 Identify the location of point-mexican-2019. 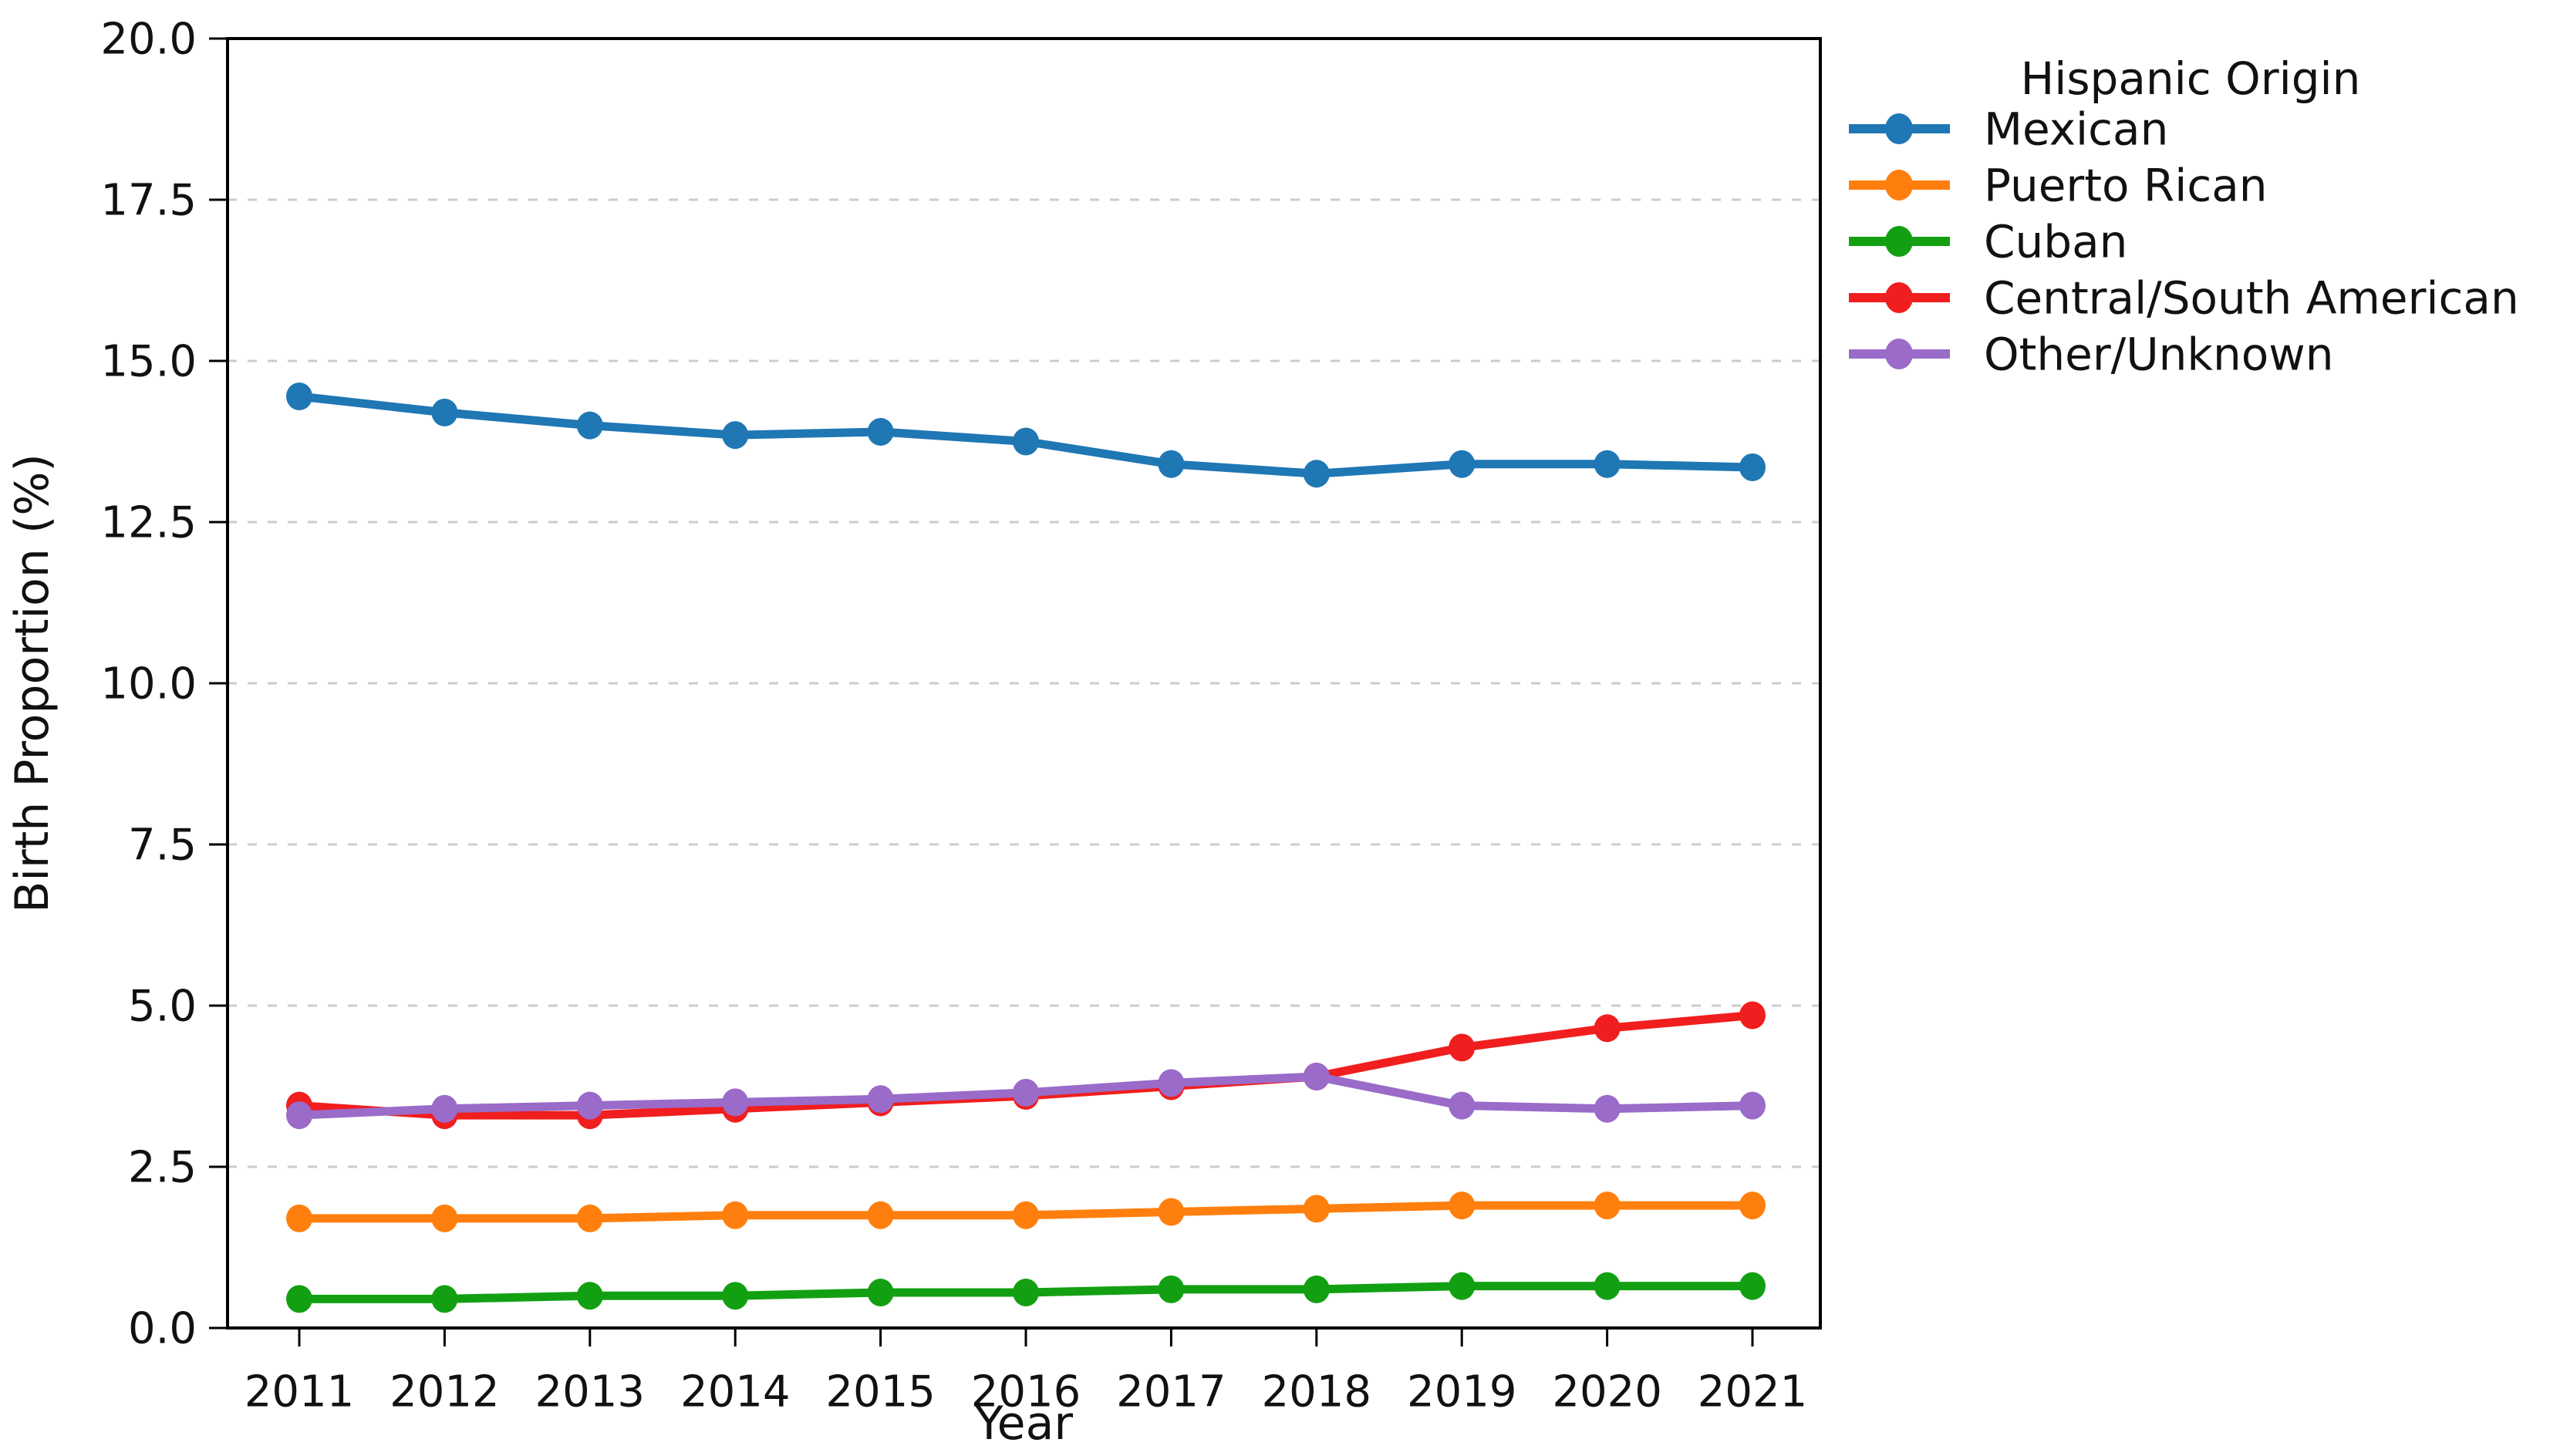
(1462, 464).